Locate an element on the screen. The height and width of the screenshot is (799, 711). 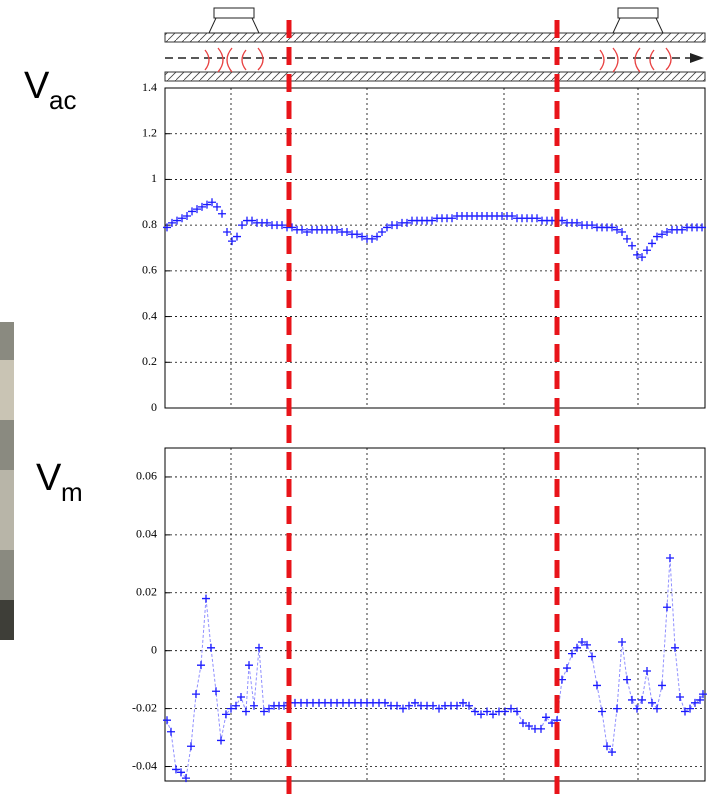
y-tick-label: 1.2 is located at coordinates (149, 132).